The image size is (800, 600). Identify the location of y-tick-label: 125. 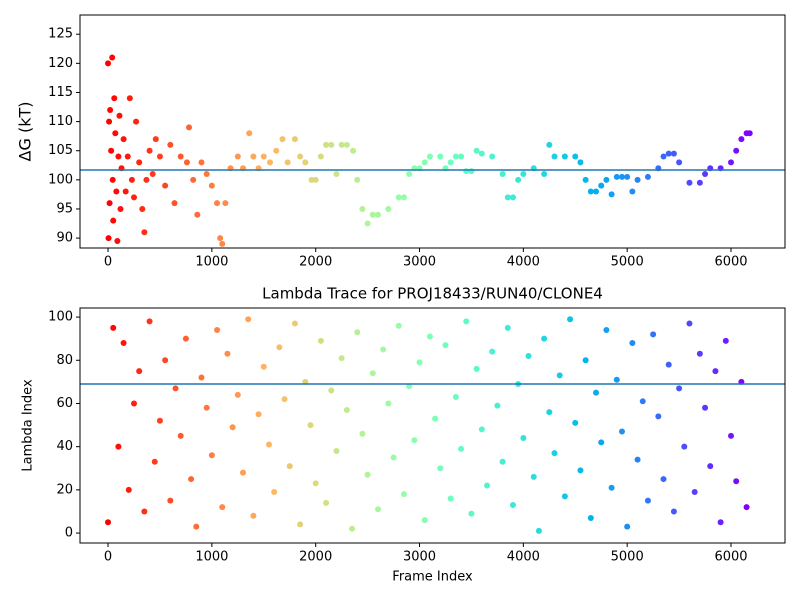
(60, 34).